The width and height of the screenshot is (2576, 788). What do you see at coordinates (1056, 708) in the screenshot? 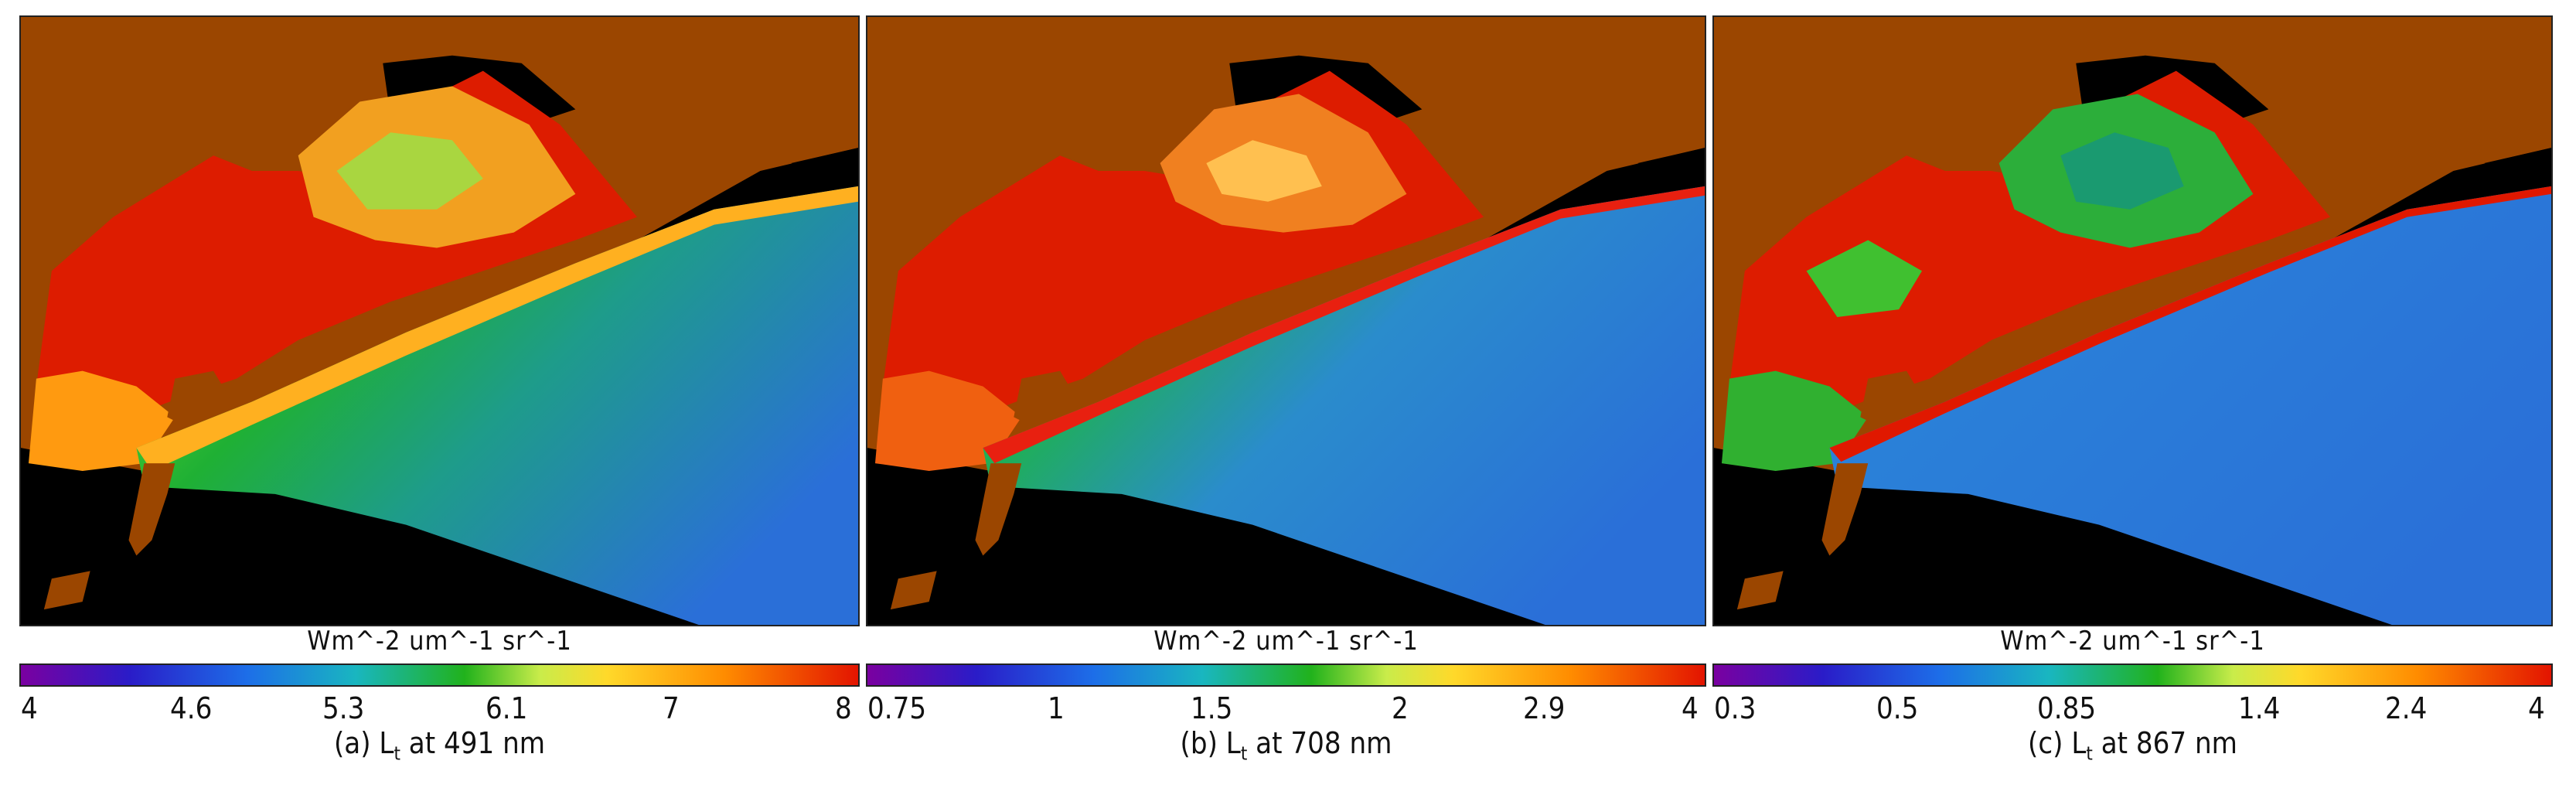
I see `colorbar-tick: 1` at bounding box center [1056, 708].